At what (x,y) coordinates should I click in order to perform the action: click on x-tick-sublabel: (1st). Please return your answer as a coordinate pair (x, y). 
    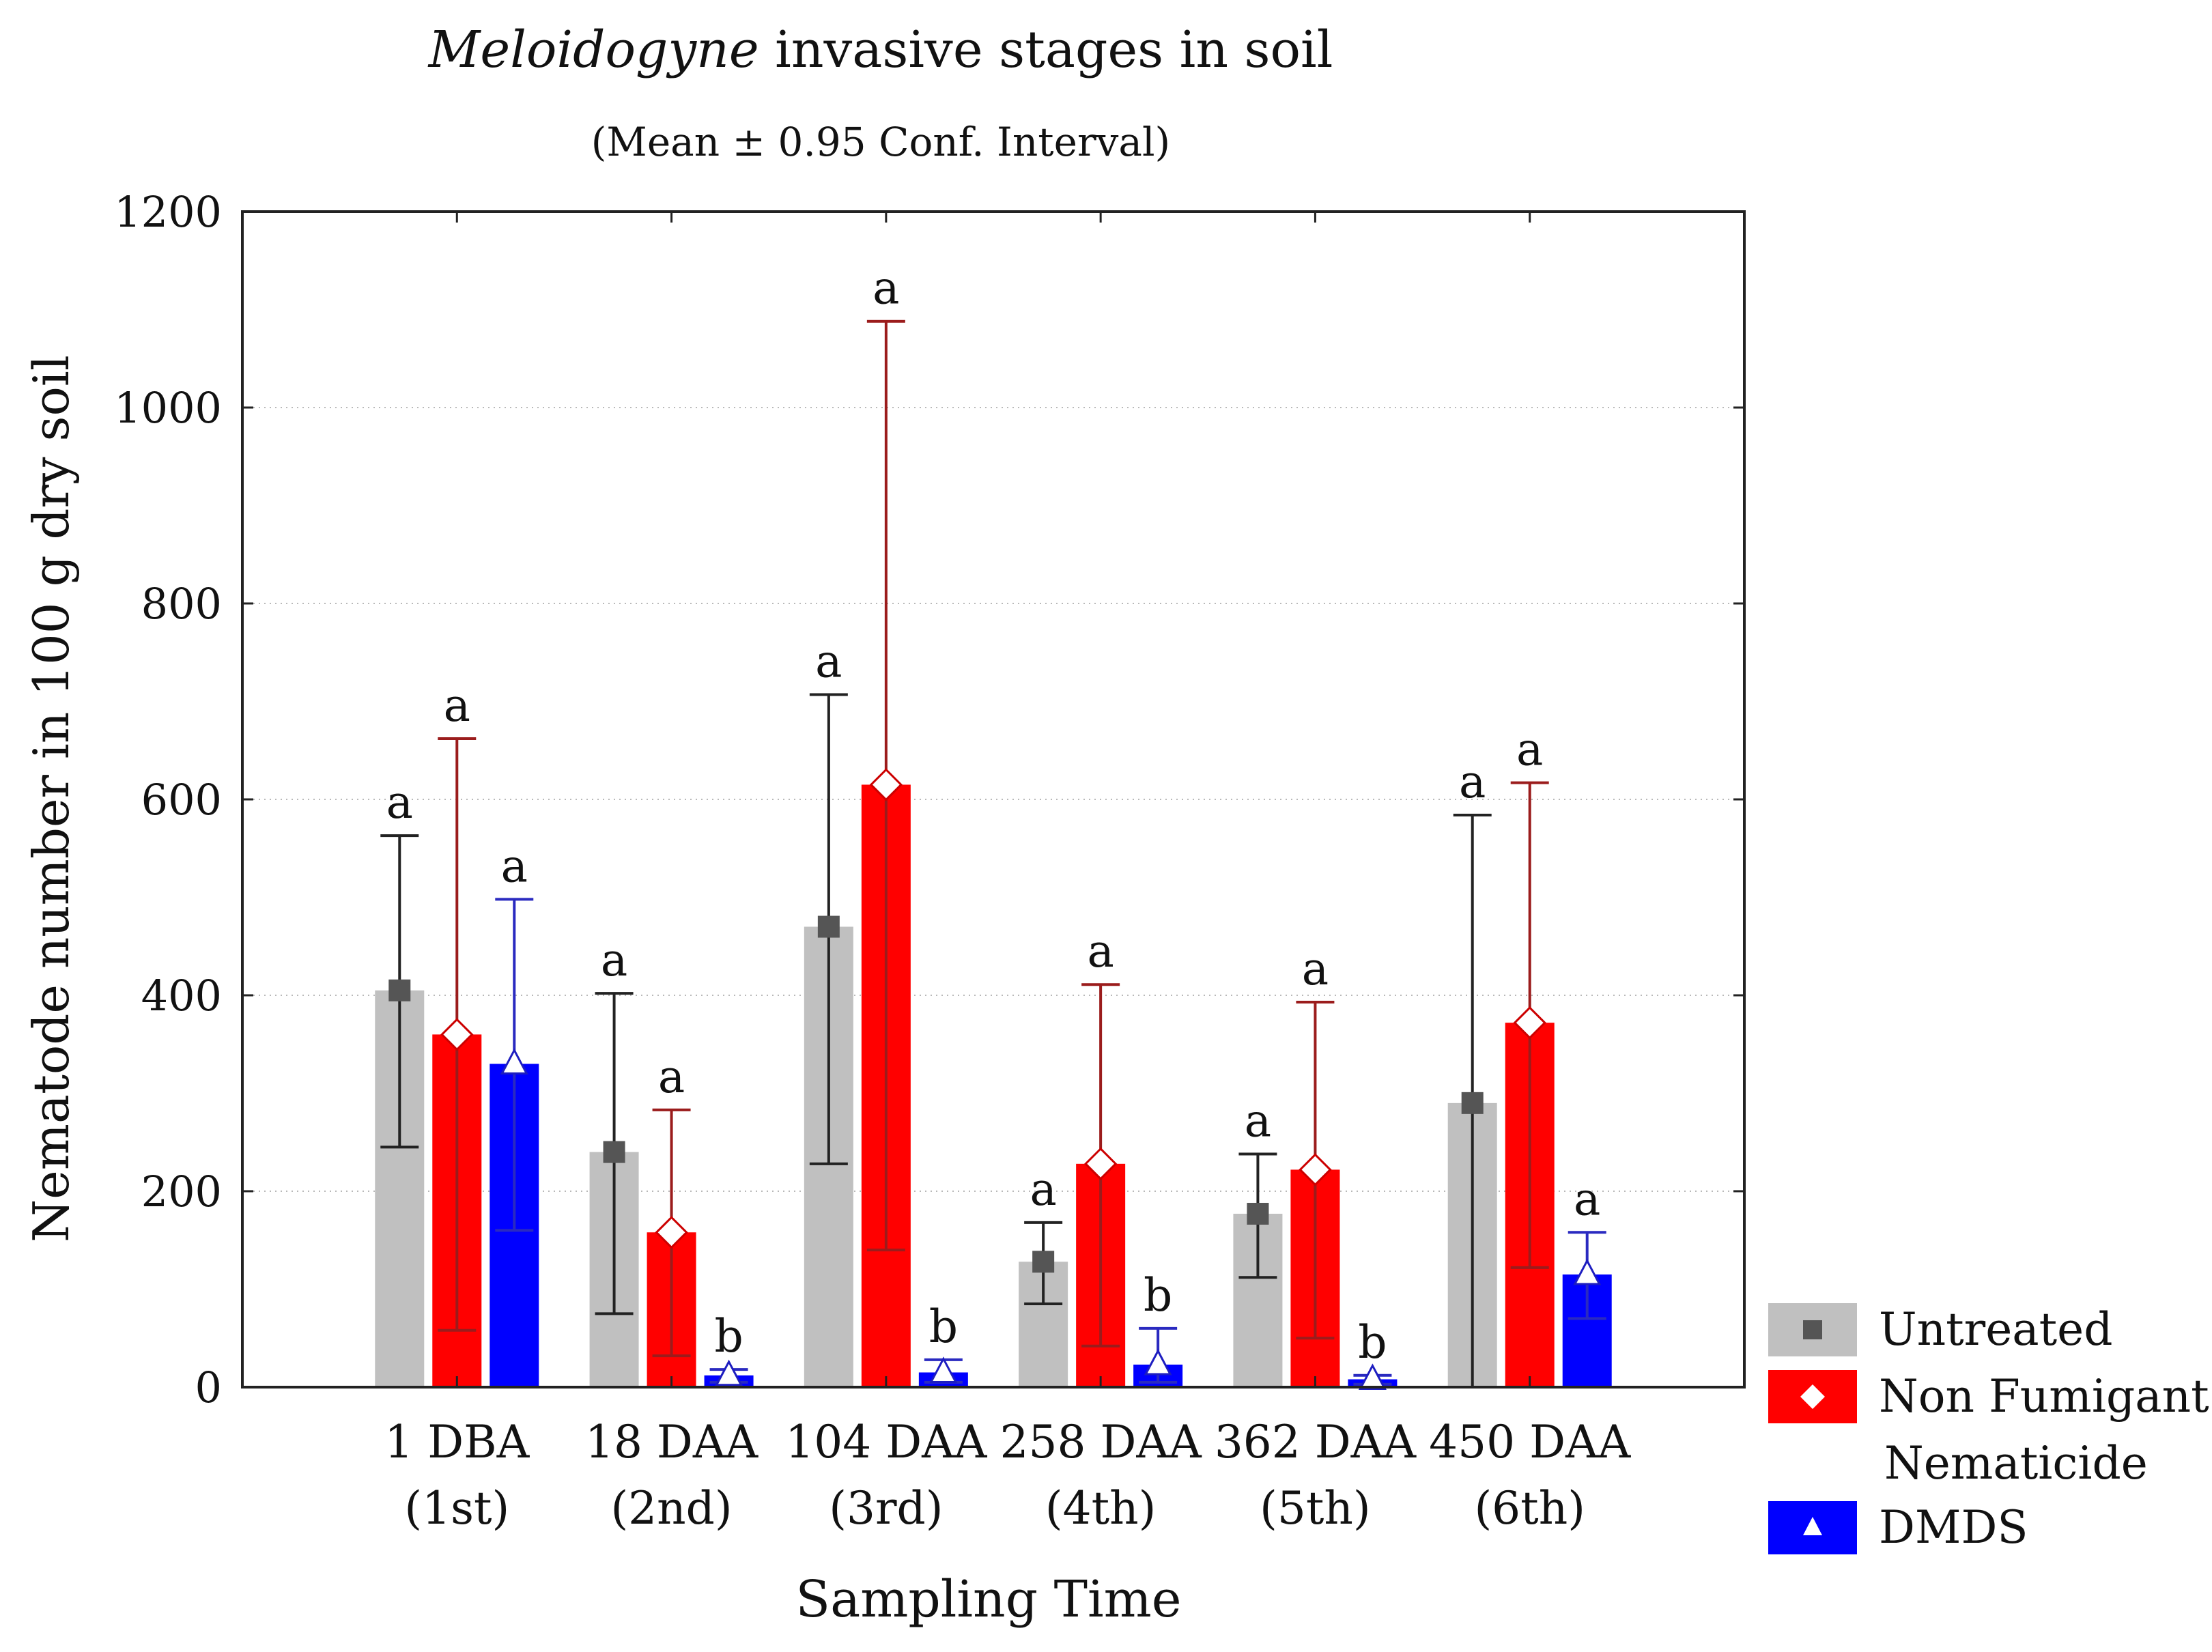
    Looking at the image, I should click on (456, 1509).